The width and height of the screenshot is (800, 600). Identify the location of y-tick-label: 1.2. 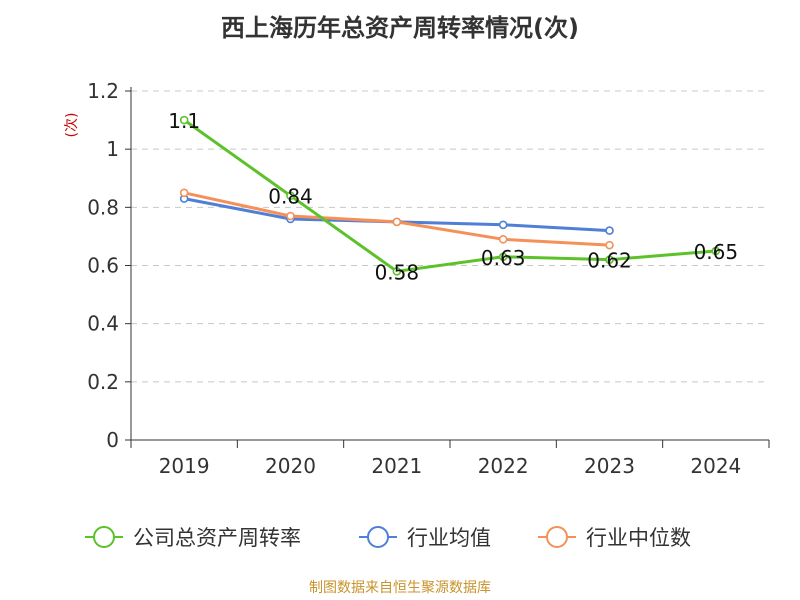
(103, 91).